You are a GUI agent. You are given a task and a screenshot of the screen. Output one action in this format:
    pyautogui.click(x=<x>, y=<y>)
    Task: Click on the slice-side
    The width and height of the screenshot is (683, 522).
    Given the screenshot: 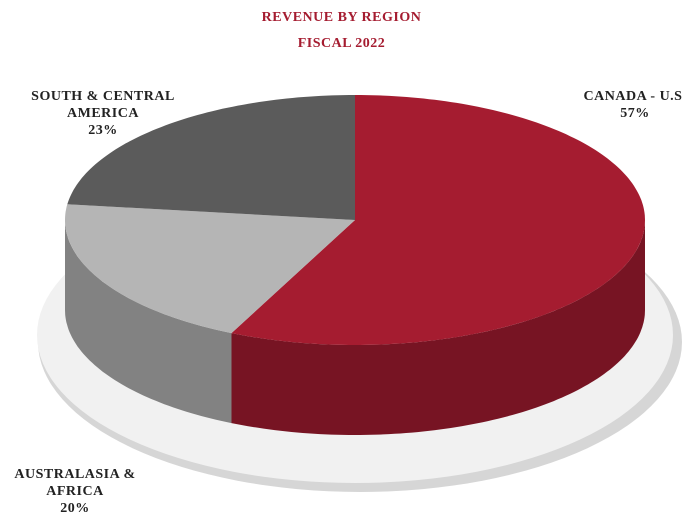 What is the action you would take?
    pyautogui.click(x=148, y=322)
    